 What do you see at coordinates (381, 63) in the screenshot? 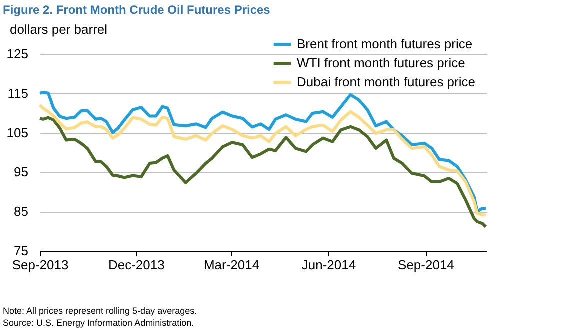
I see `legend-label: WTI front month futures price` at bounding box center [381, 63].